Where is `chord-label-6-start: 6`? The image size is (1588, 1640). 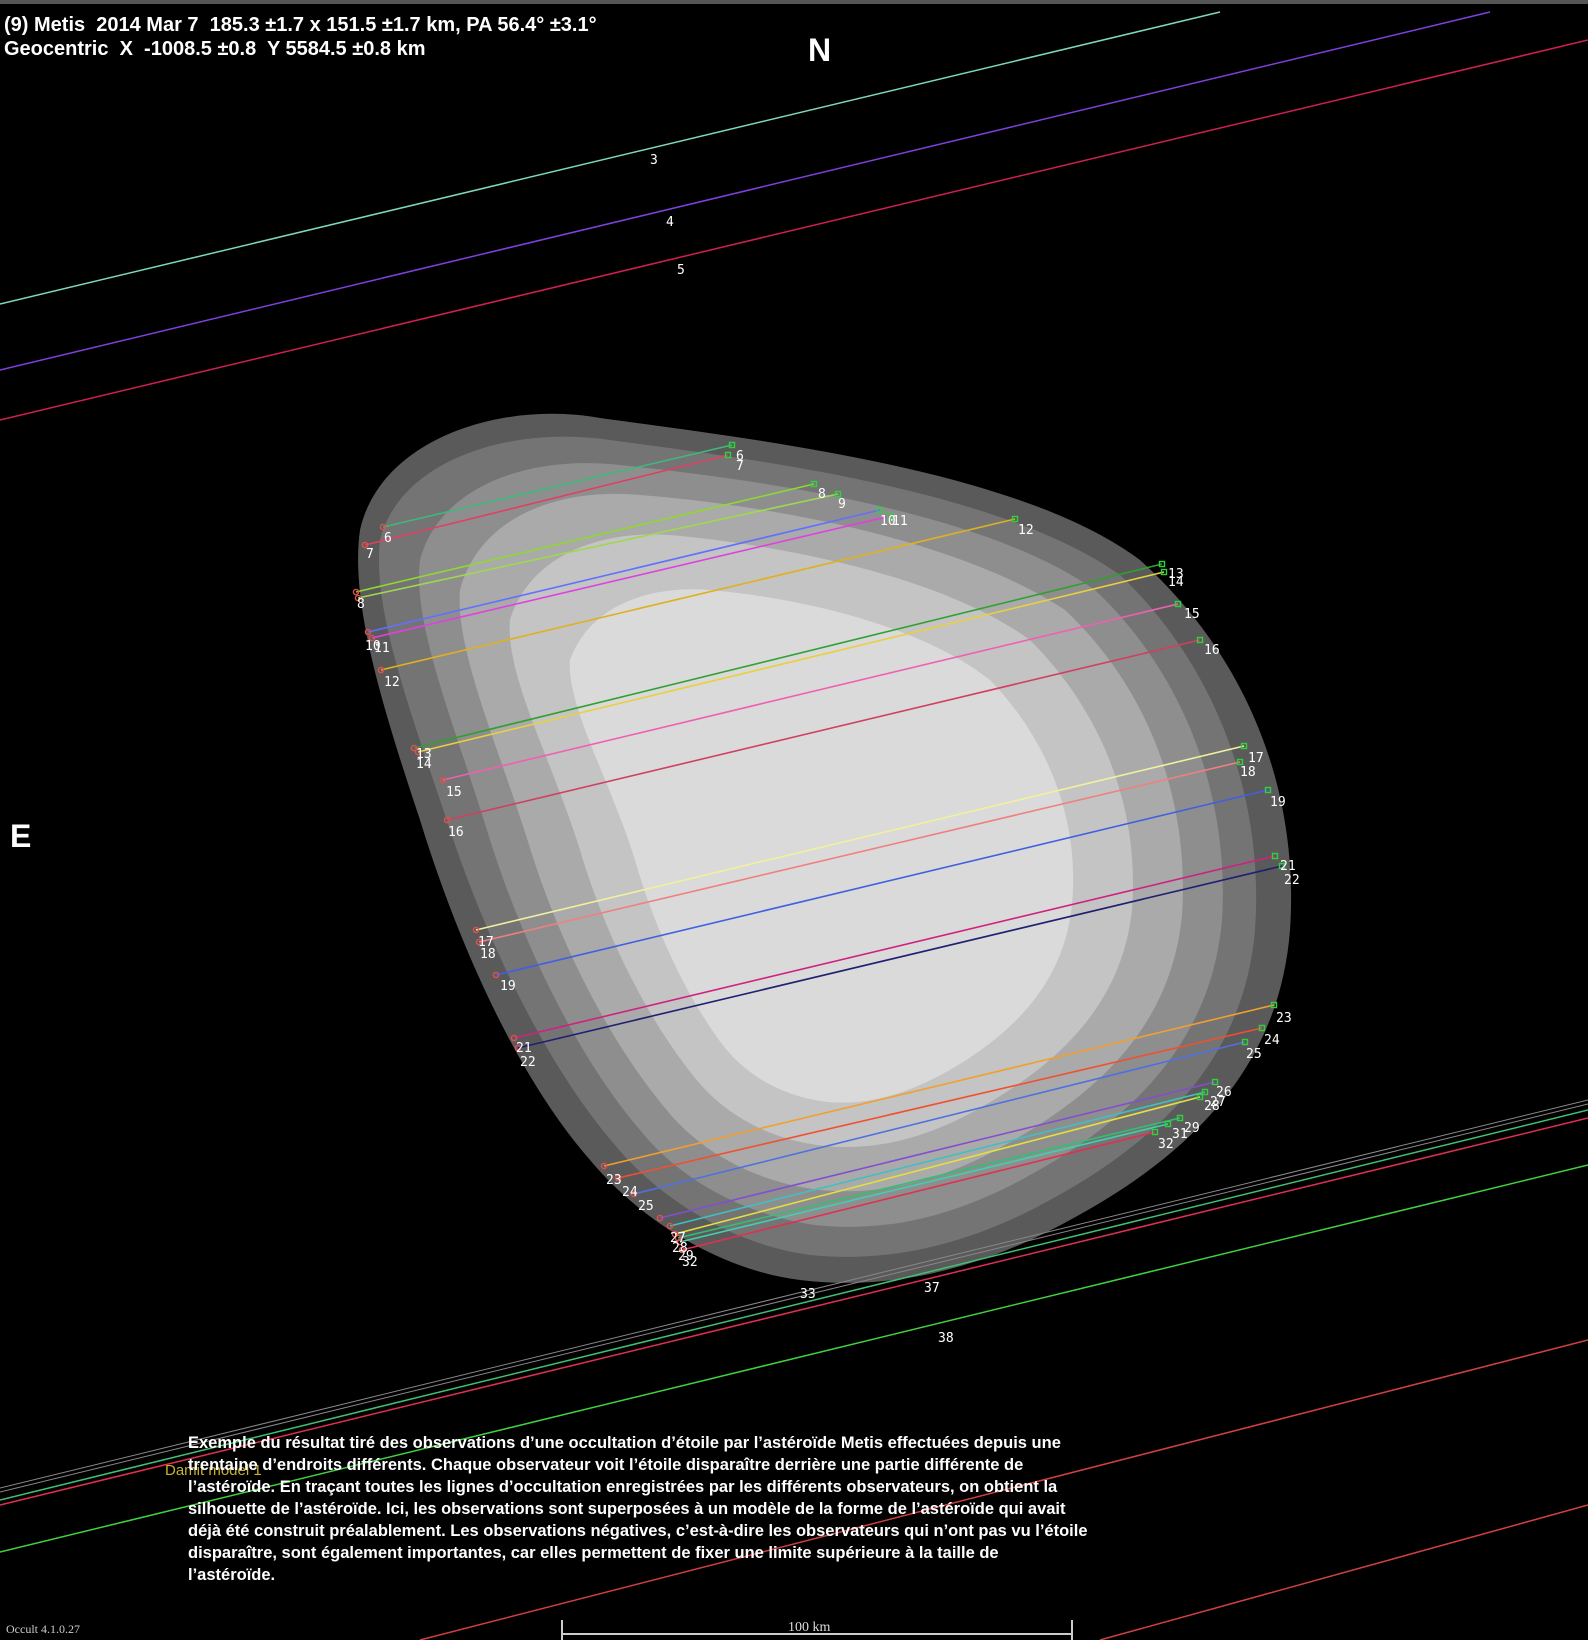 chord-label-6-start: 6 is located at coordinates (388, 538).